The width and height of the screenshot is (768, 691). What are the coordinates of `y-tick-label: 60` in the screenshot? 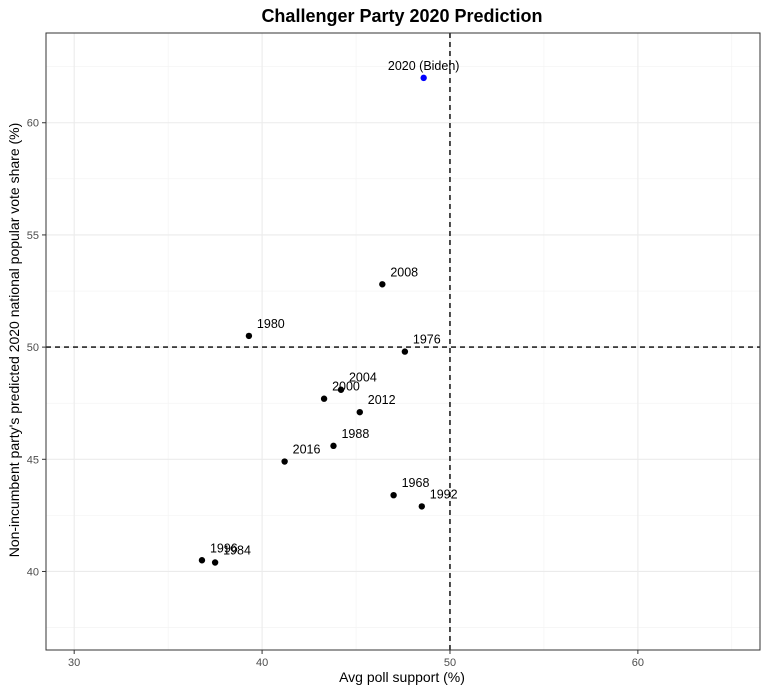 It's located at (33, 124).